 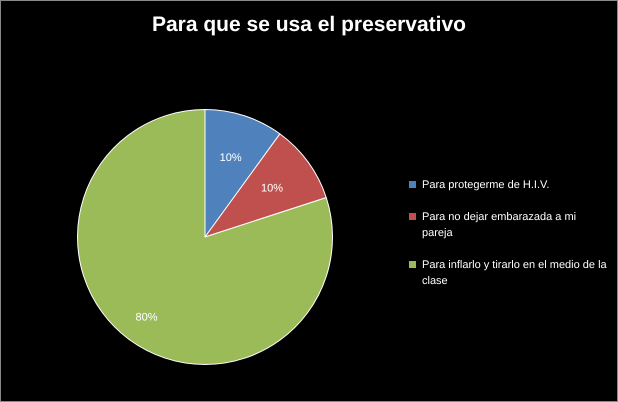 I want to click on chart-title: Para que se usa el preservativo, so click(x=308, y=25).